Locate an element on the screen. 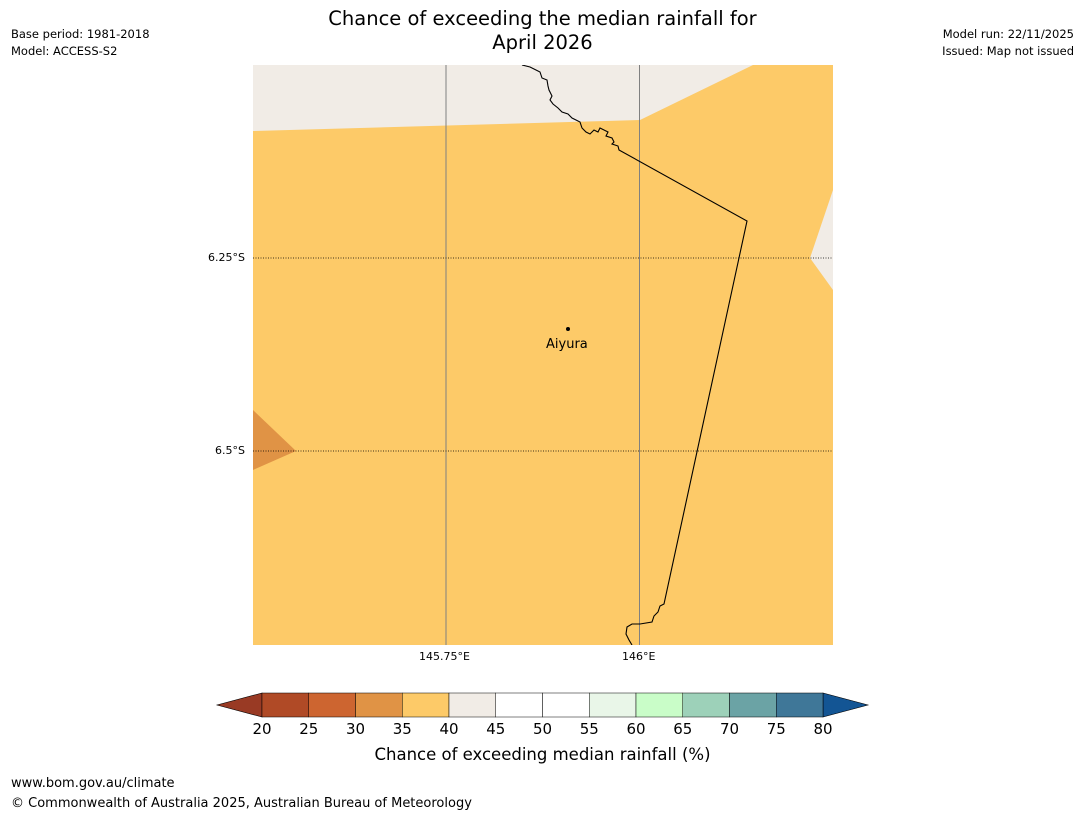 The width and height of the screenshot is (1085, 816). footer-url: www.bom.gov.au/climate is located at coordinates (93, 783).